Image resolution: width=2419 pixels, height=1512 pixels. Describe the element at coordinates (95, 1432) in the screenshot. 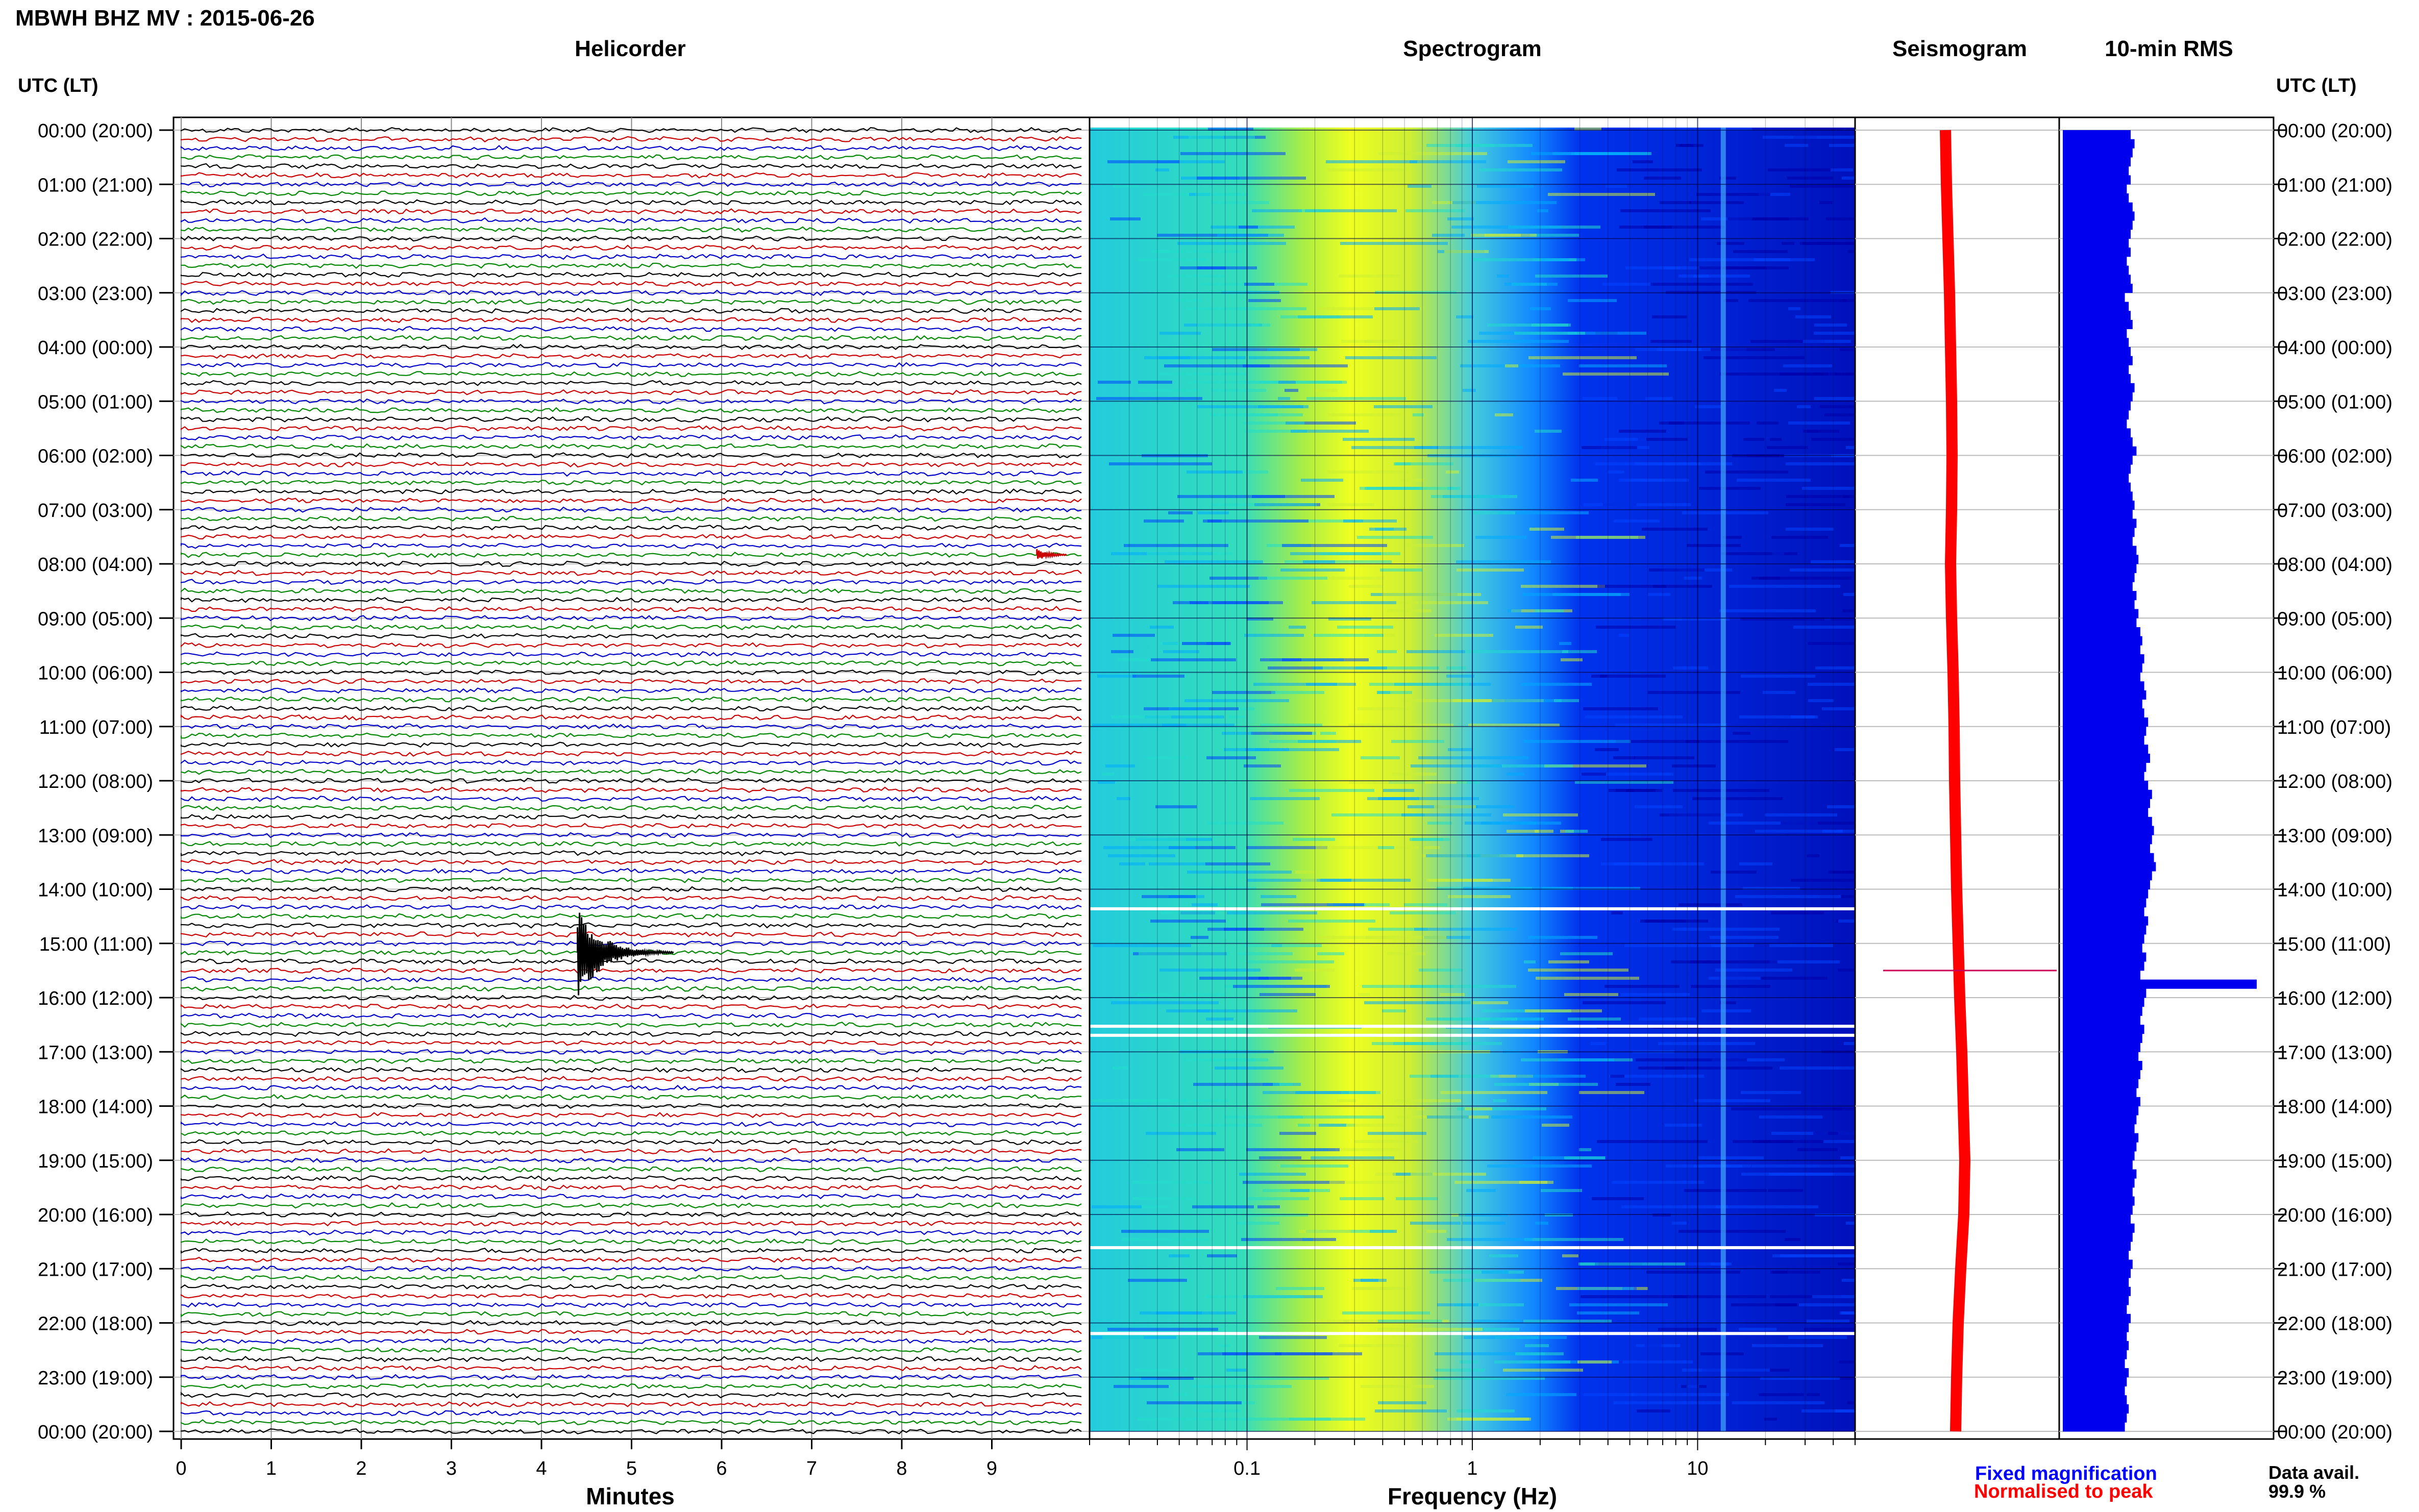

I see `hour-label-left: 00:00 (20:00)` at that location.